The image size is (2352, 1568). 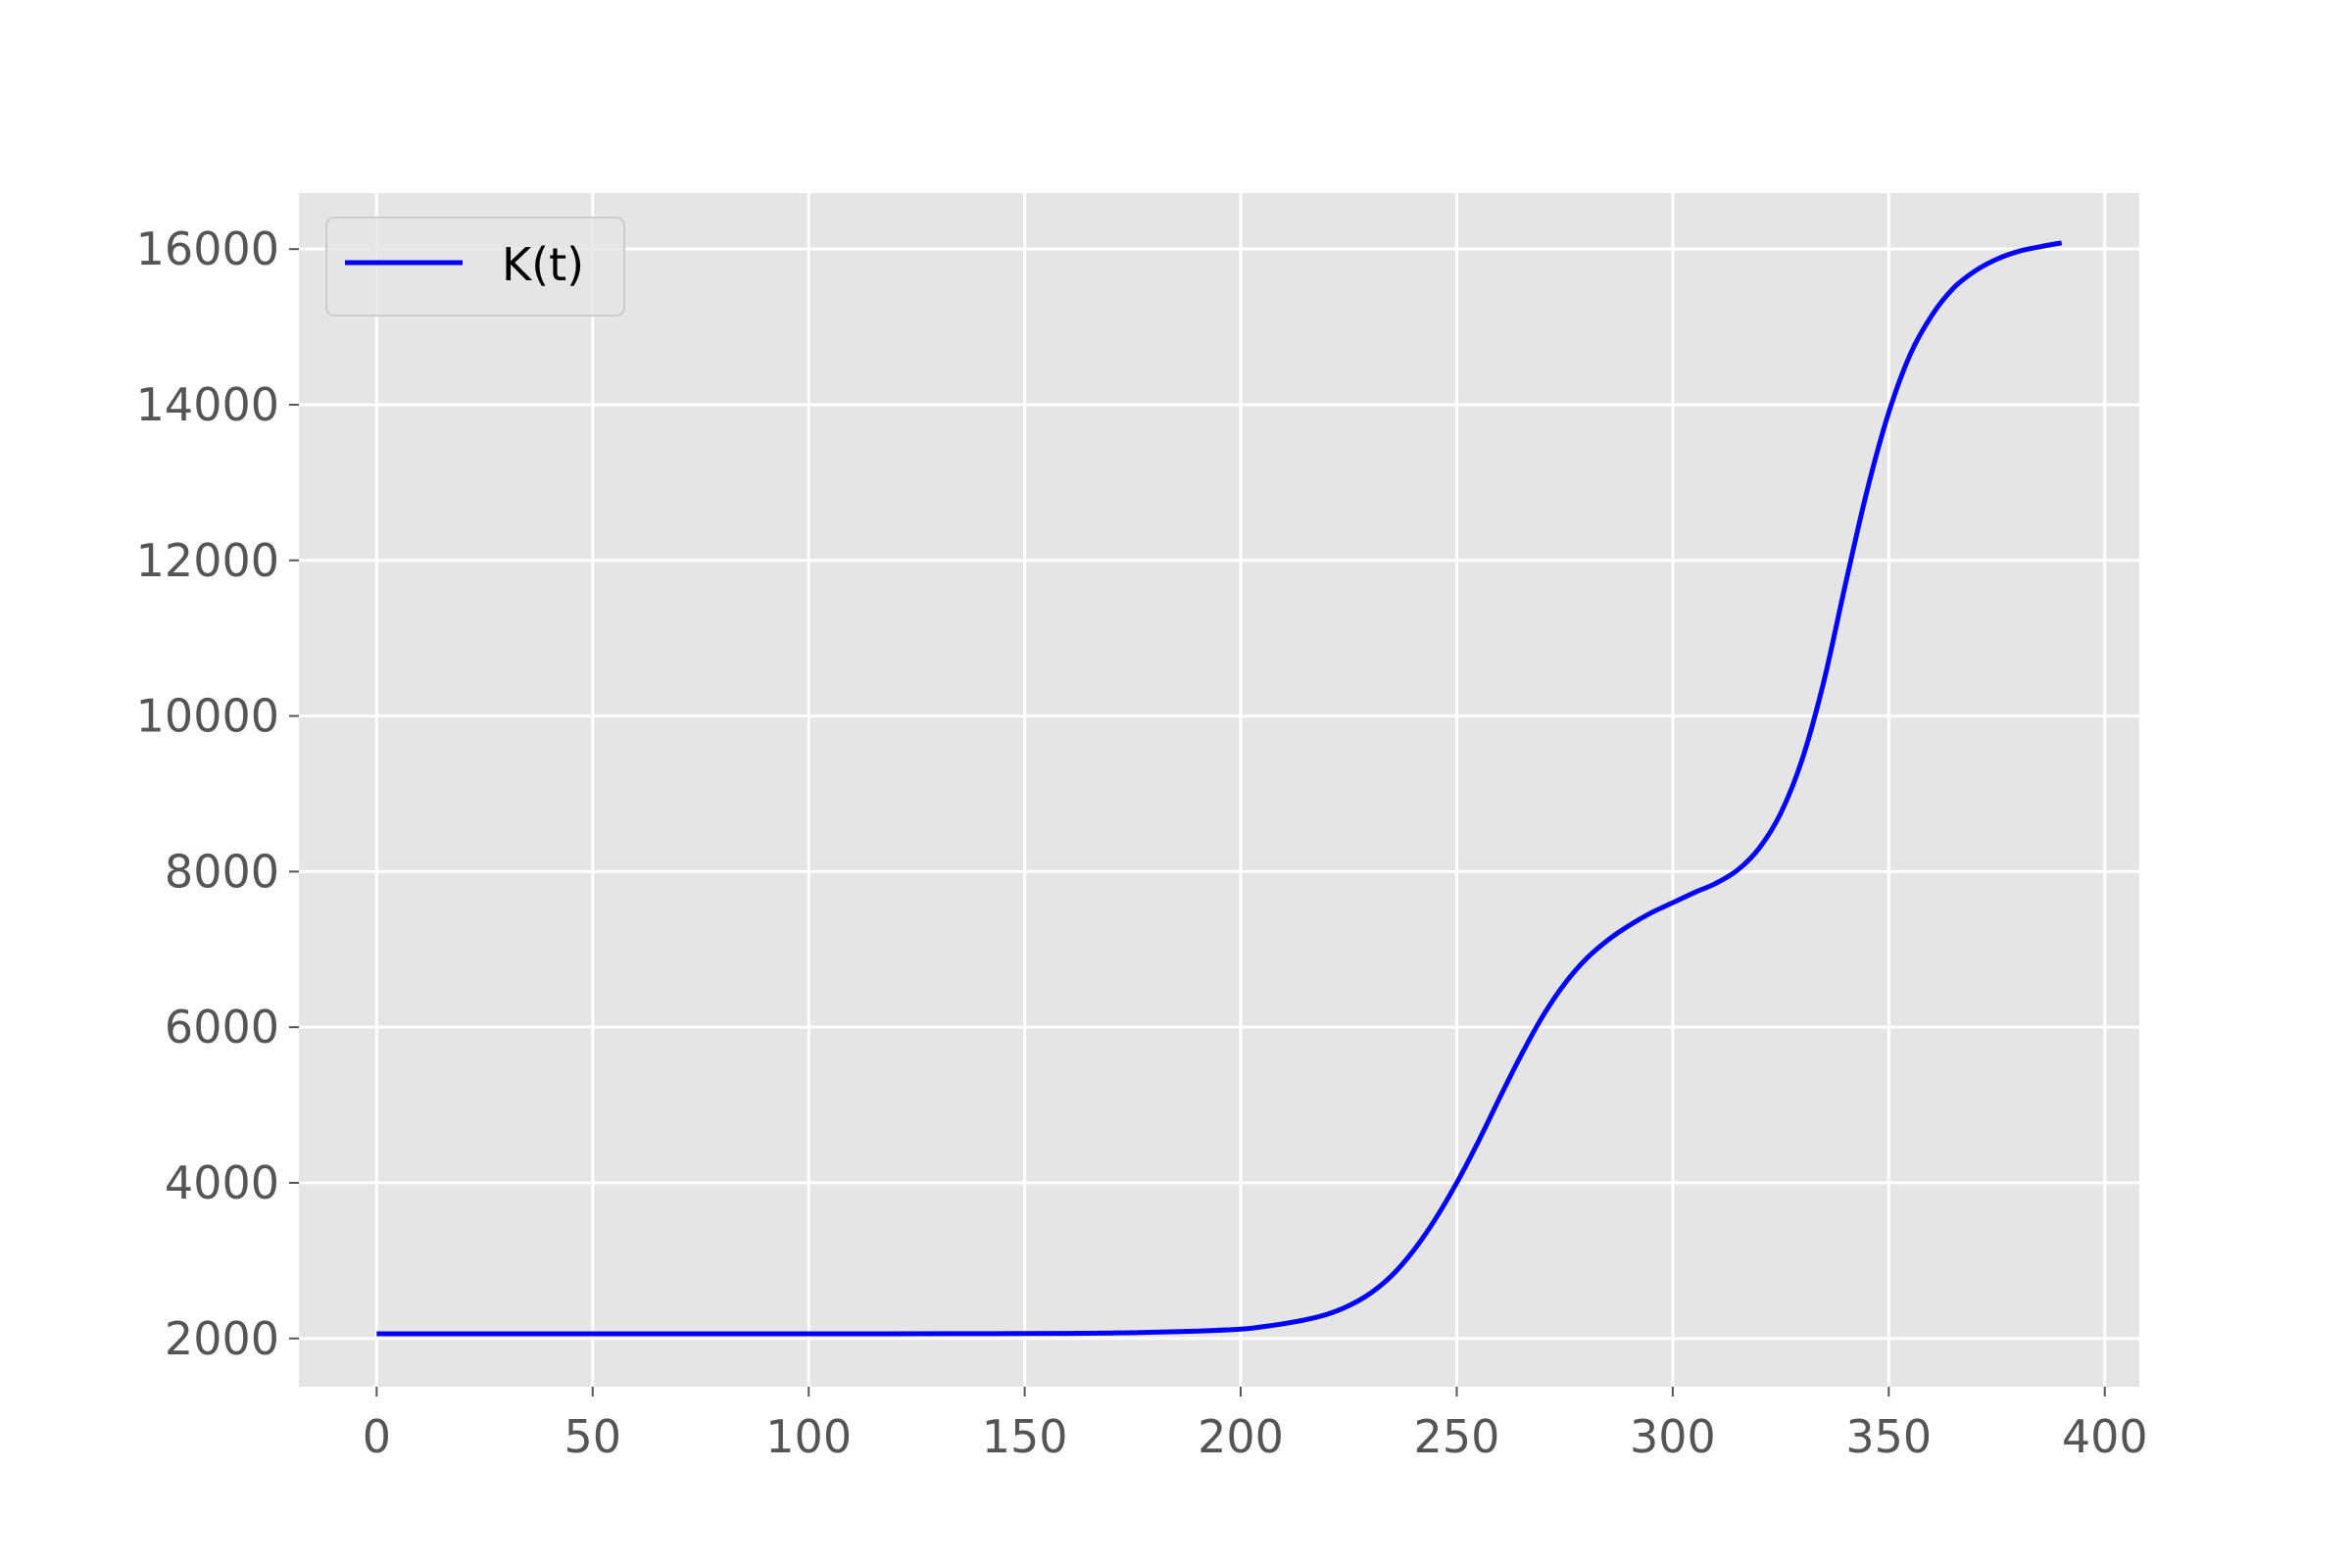 I want to click on y-tick-label: 6000, so click(x=222, y=1027).